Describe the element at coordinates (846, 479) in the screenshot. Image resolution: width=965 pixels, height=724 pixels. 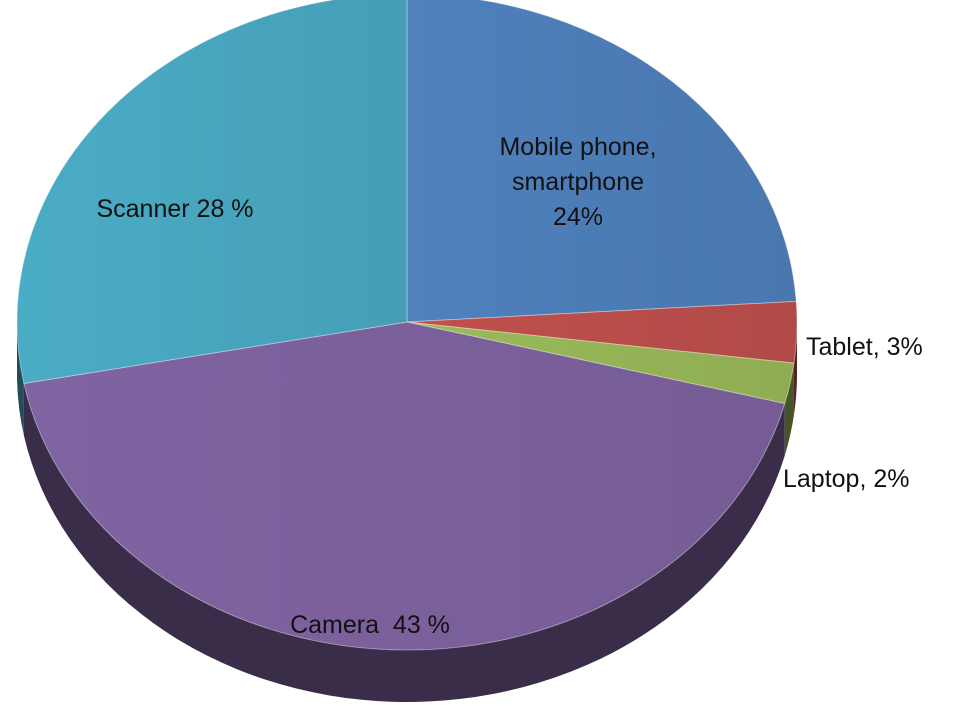
I see `slice-label: Laptop, 2%` at that location.